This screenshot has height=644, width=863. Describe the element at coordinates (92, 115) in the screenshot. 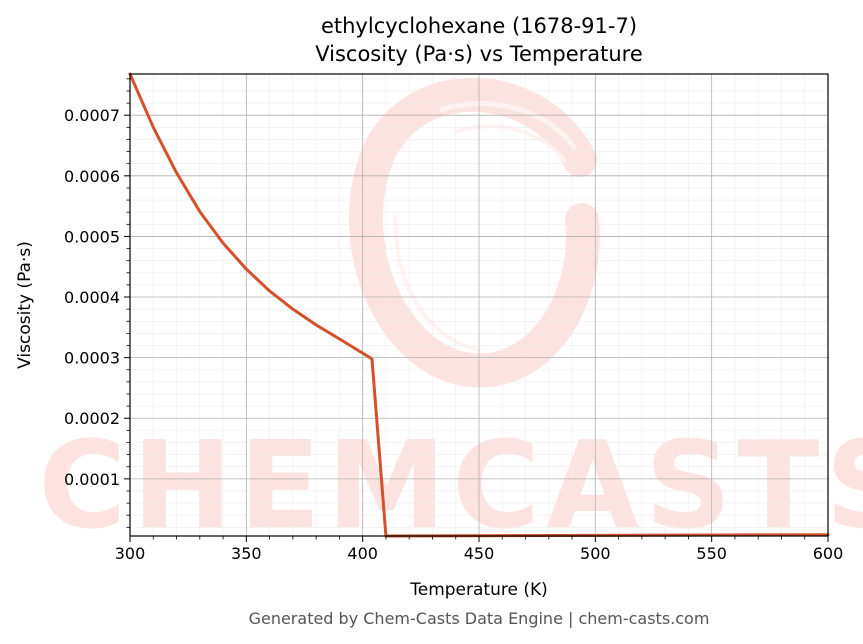

I see `y-tick-label: 0.0007` at that location.